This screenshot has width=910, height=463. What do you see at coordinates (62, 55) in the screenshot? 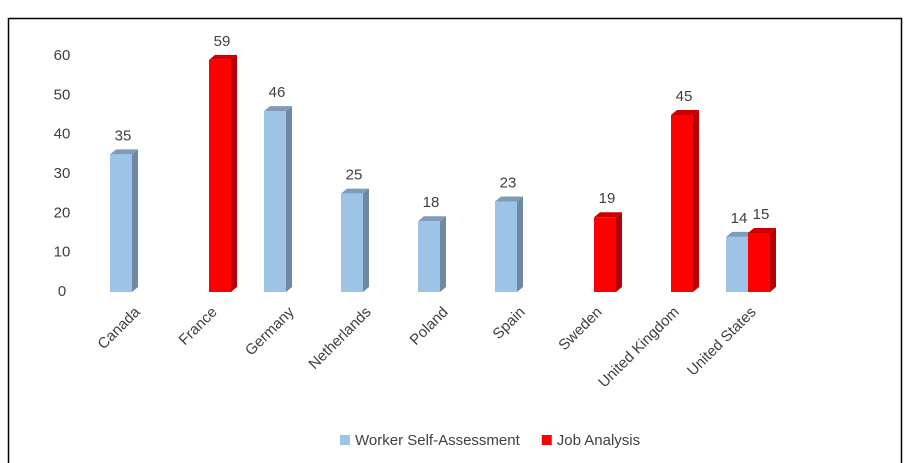
I see `y-tick-label: 60` at bounding box center [62, 55].